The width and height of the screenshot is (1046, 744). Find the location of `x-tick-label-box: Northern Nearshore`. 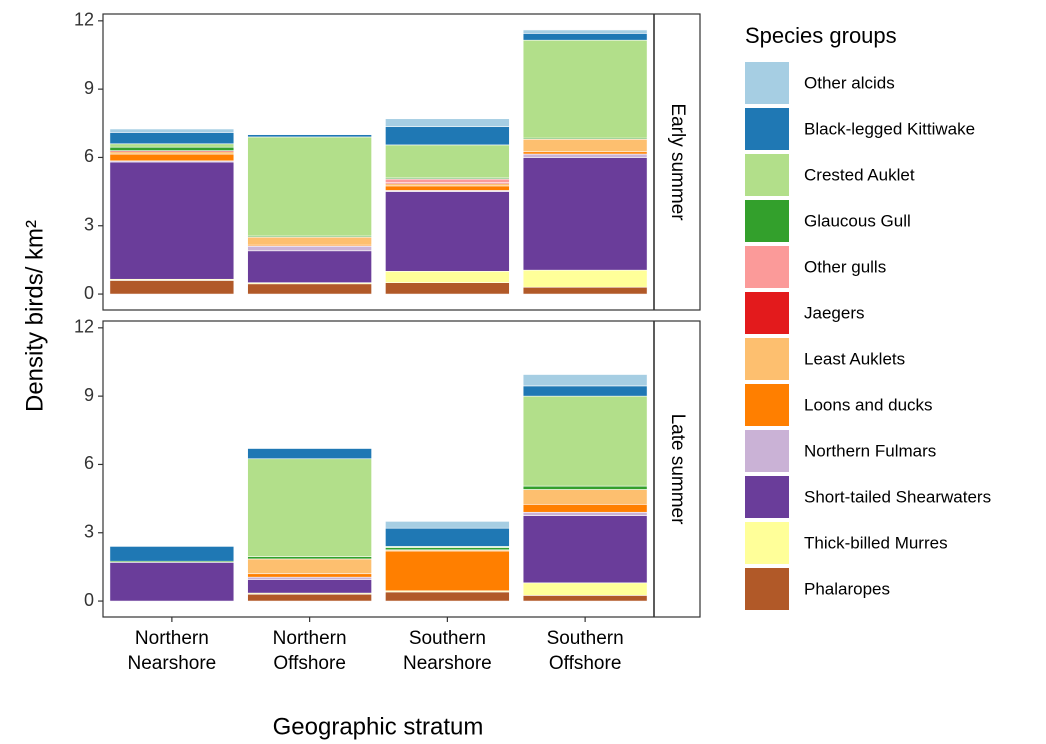

x-tick-label-box: Northern Nearshore is located at coordinates (172, 651).